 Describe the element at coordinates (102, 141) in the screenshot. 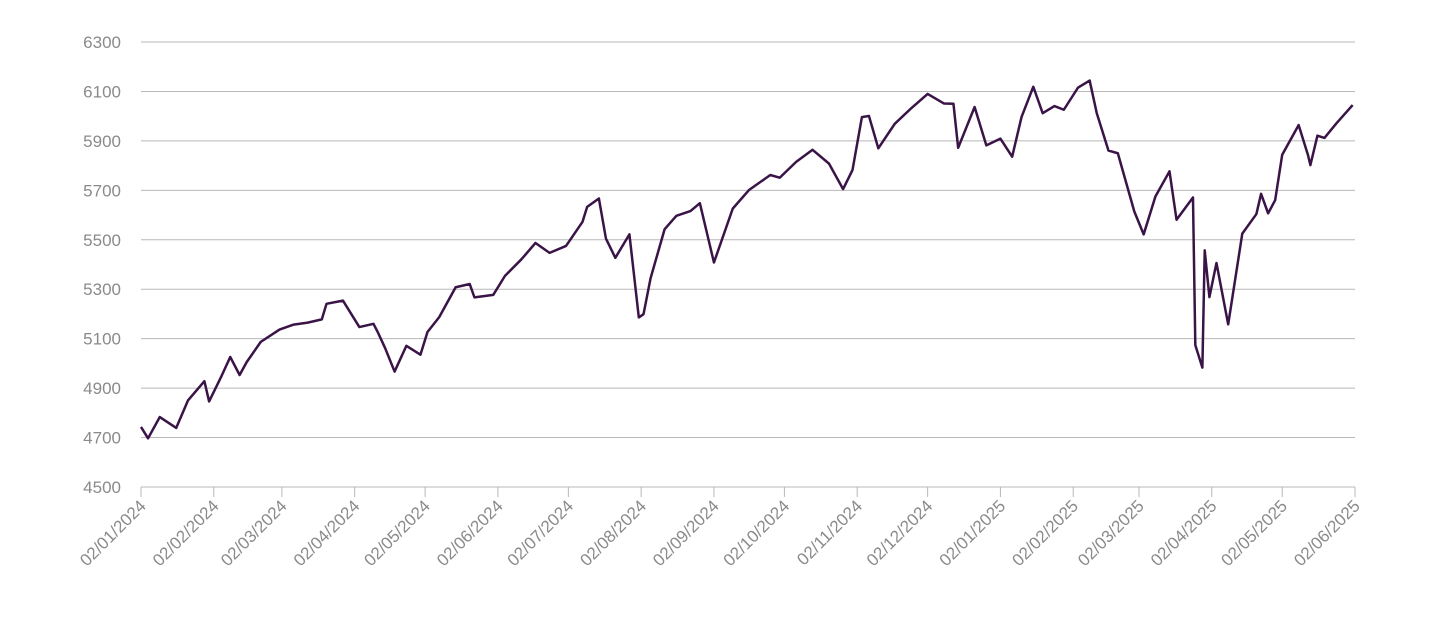

I see `y-tick-label: 5900` at that location.